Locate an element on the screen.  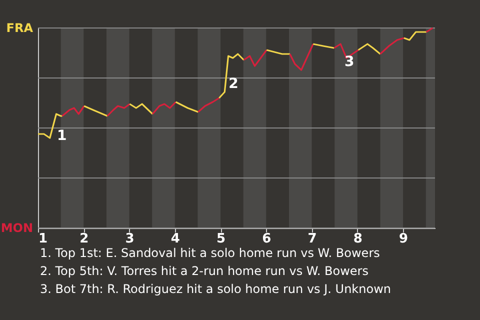
x-tick-label: 8 is located at coordinates (357, 239).